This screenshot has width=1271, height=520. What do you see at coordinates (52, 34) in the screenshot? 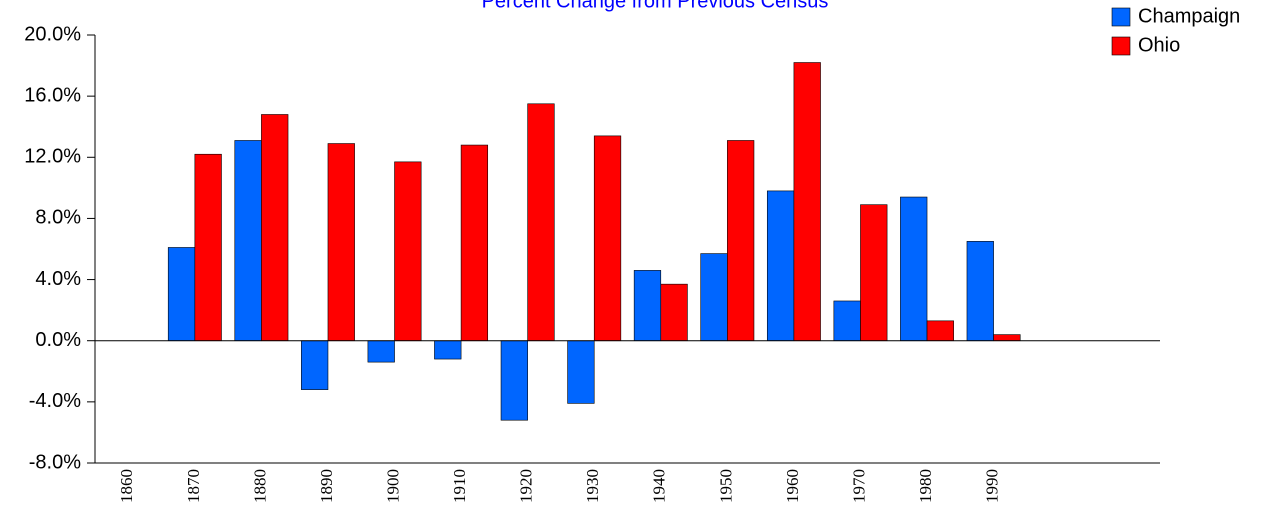
I see `y-tick-label: 20.0%` at bounding box center [52, 34].